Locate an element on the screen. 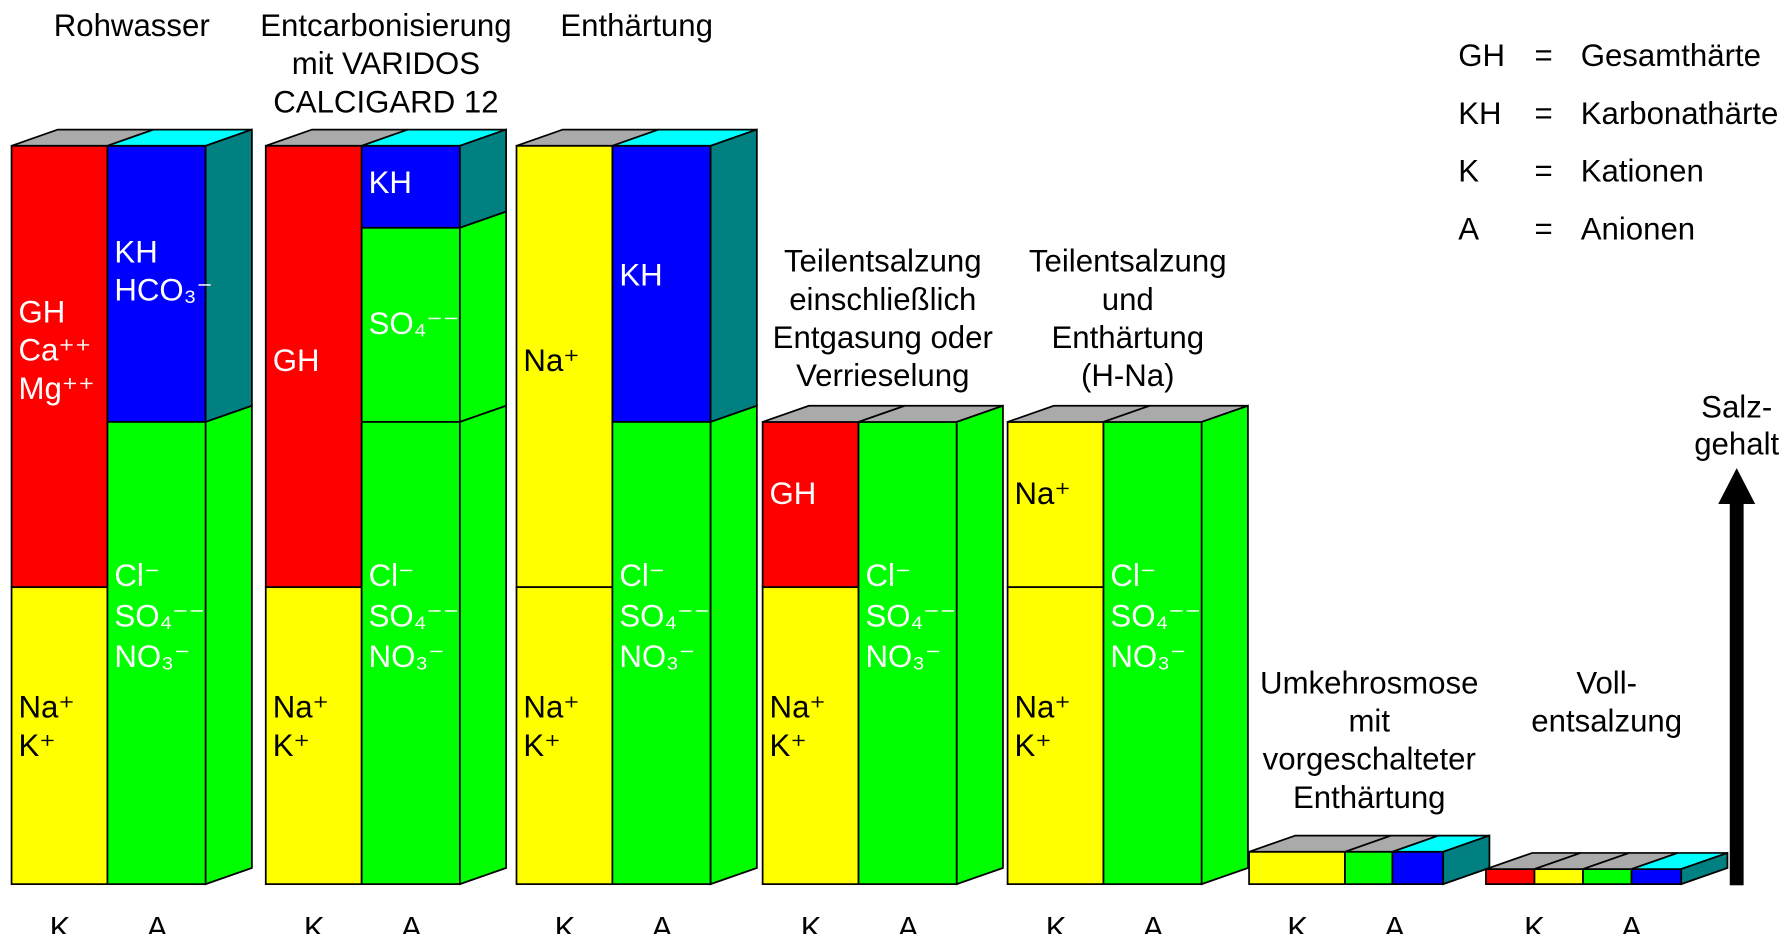 This screenshot has width=1791, height=934. legend-abbr: KH is located at coordinates (1479, 113).